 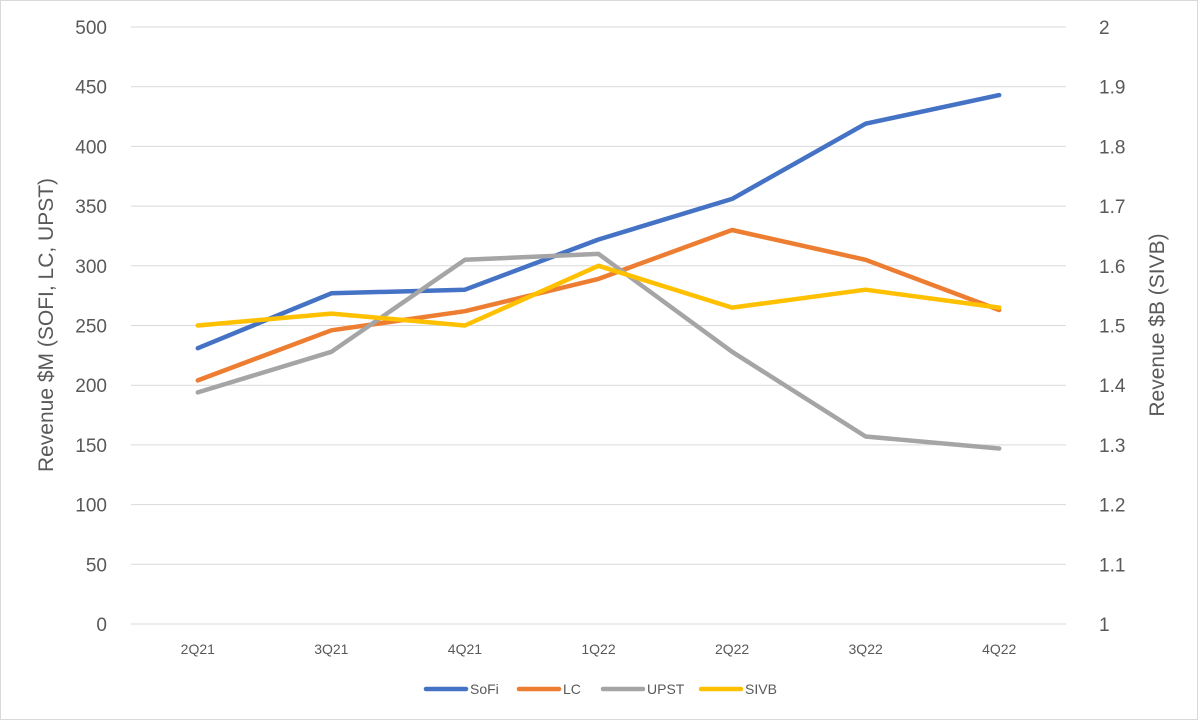 What do you see at coordinates (642, 689) in the screenshot?
I see `legend-item-upst: UPST` at bounding box center [642, 689].